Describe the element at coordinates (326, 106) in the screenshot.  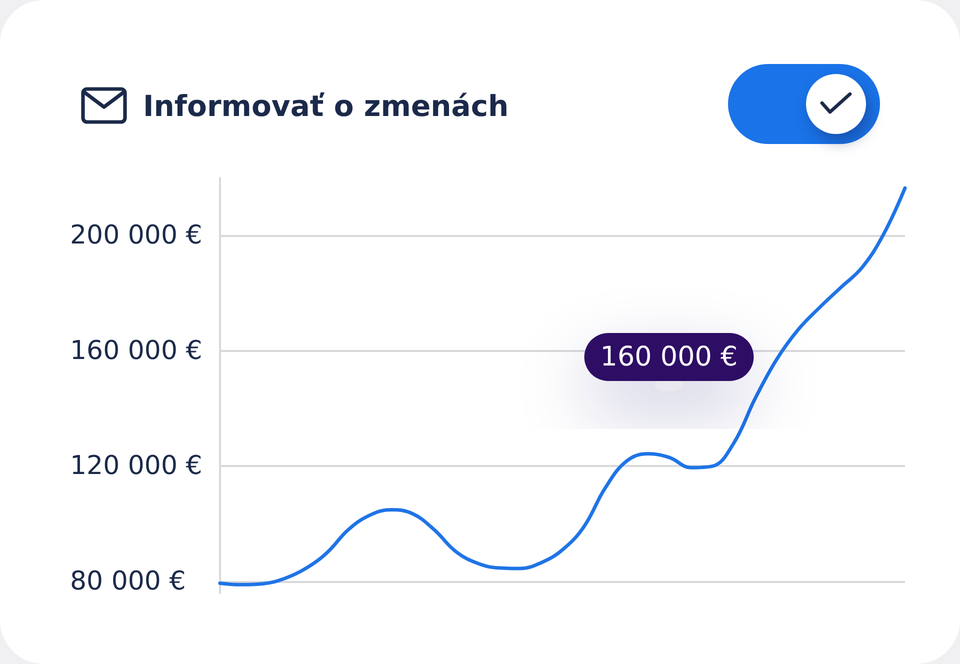
I see `chart-title: Informovať o zmenách` at that location.